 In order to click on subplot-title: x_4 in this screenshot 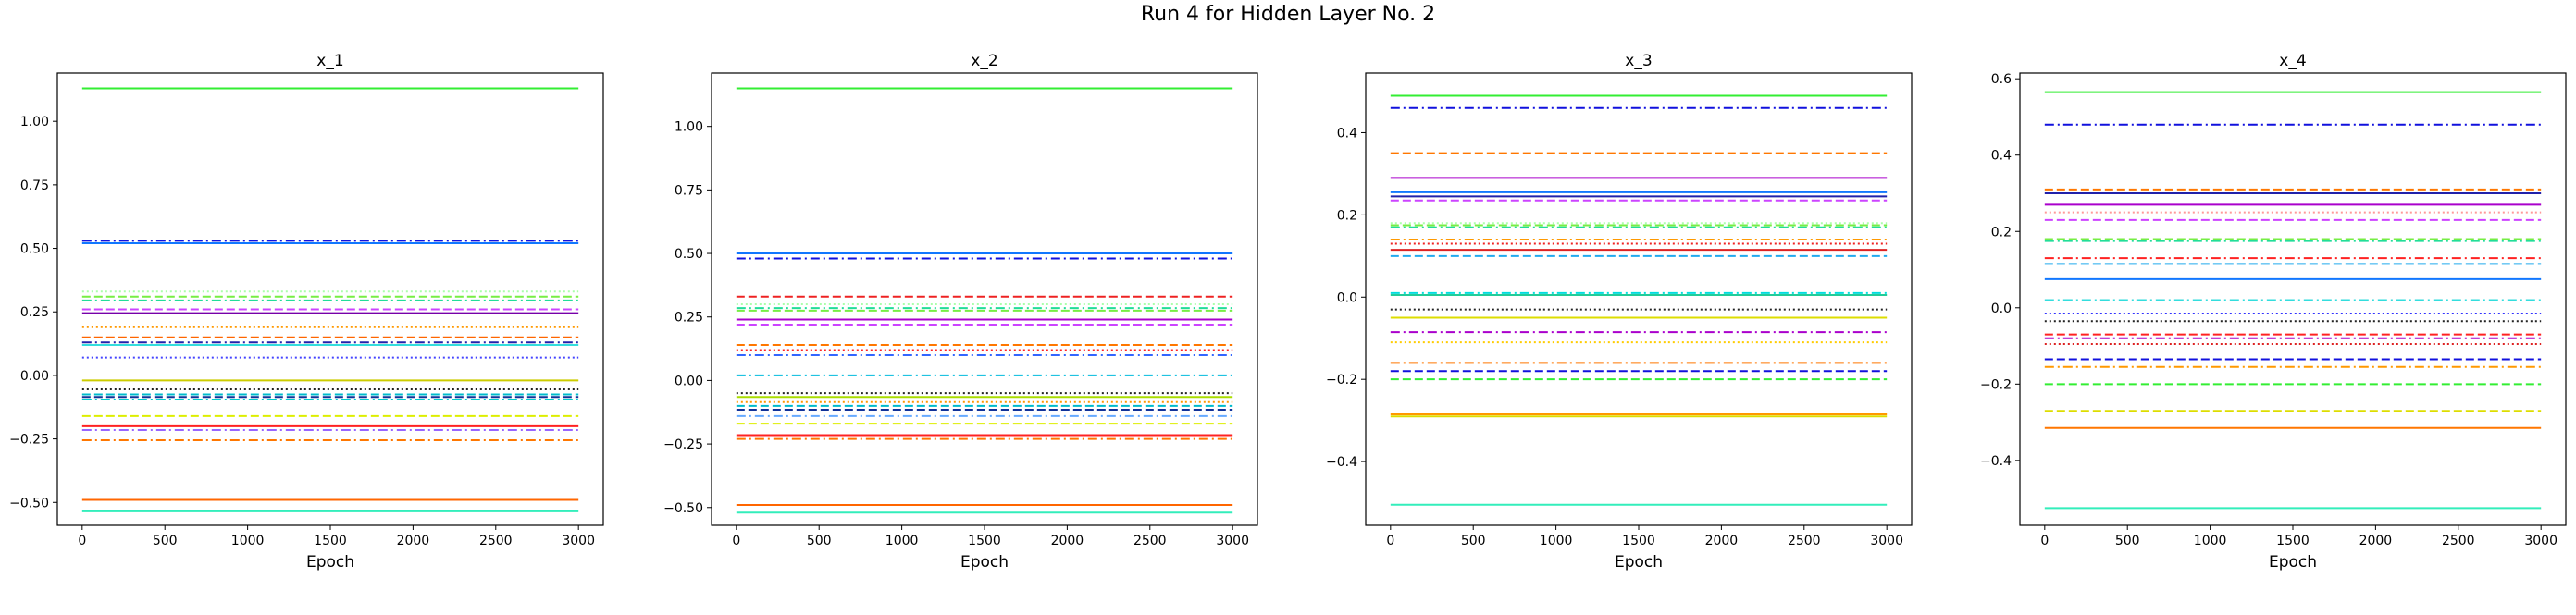, I will do `click(2292, 61)`.